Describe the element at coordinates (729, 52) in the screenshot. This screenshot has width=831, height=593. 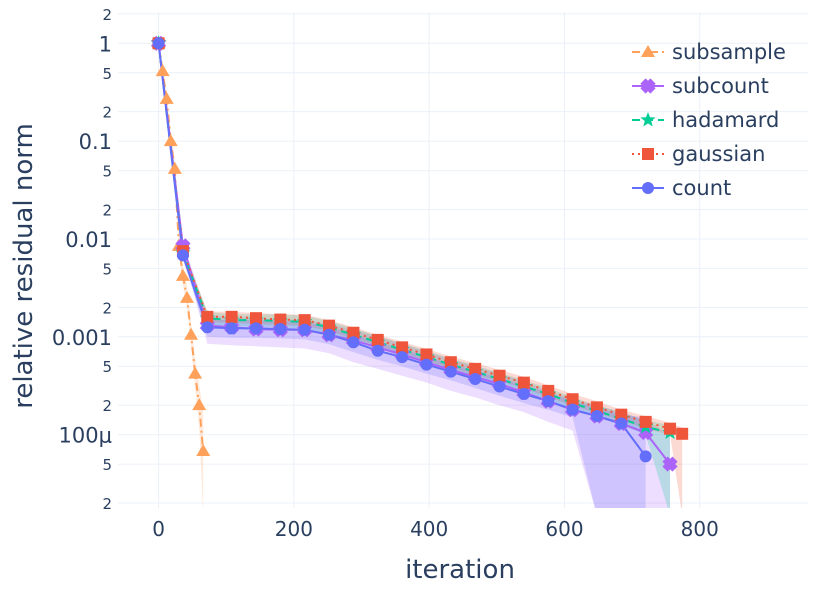
I see `legend-label: subsample` at that location.